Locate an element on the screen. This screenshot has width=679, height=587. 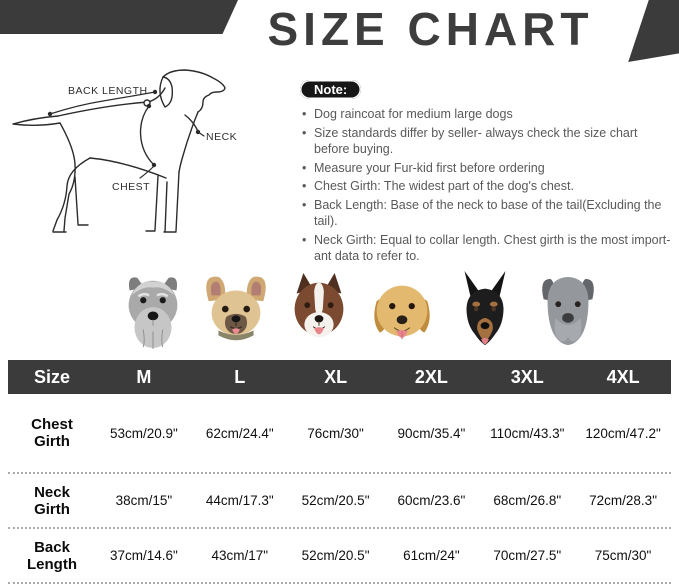
col-header-size: Size is located at coordinates (52, 376).